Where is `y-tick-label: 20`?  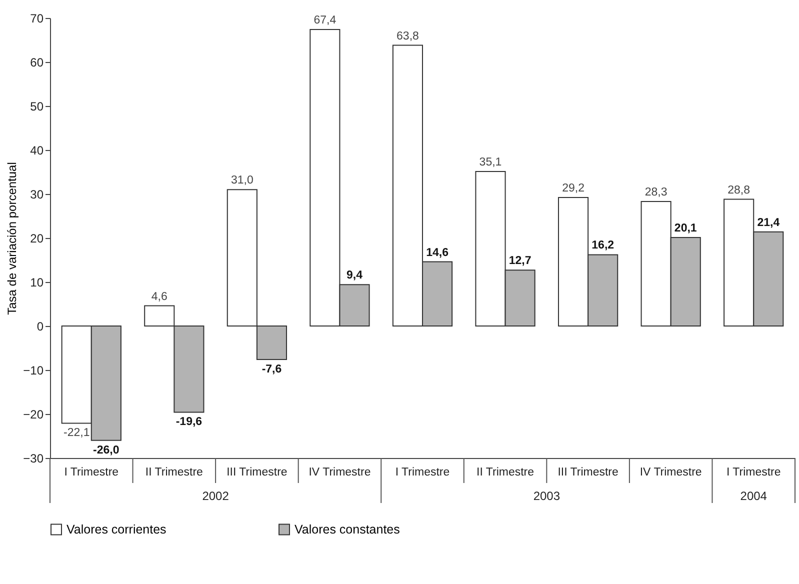
y-tick-label: 20 is located at coordinates (37, 239).